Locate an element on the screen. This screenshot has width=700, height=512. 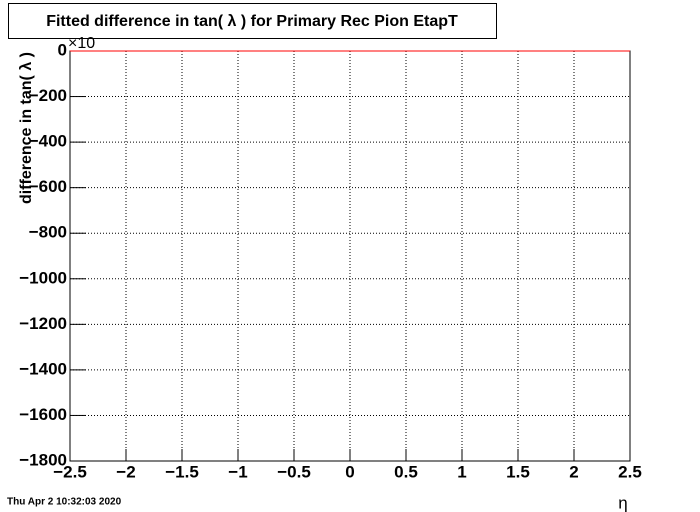
y-tick-label: −600 is located at coordinates (48, 186).